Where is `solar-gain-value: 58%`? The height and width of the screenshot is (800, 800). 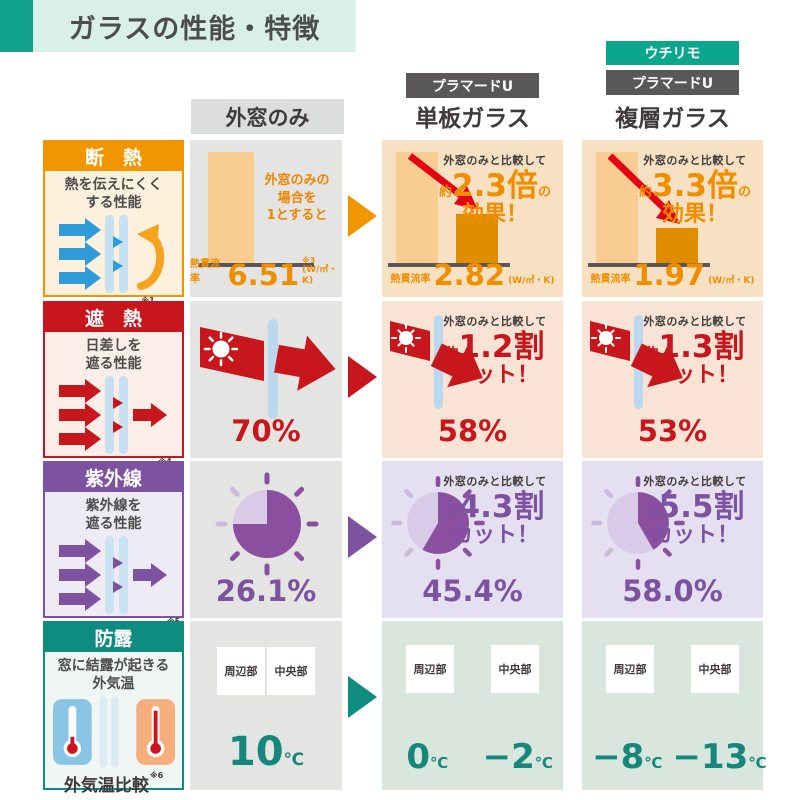
solar-gain-value: 58% is located at coordinates (472, 431).